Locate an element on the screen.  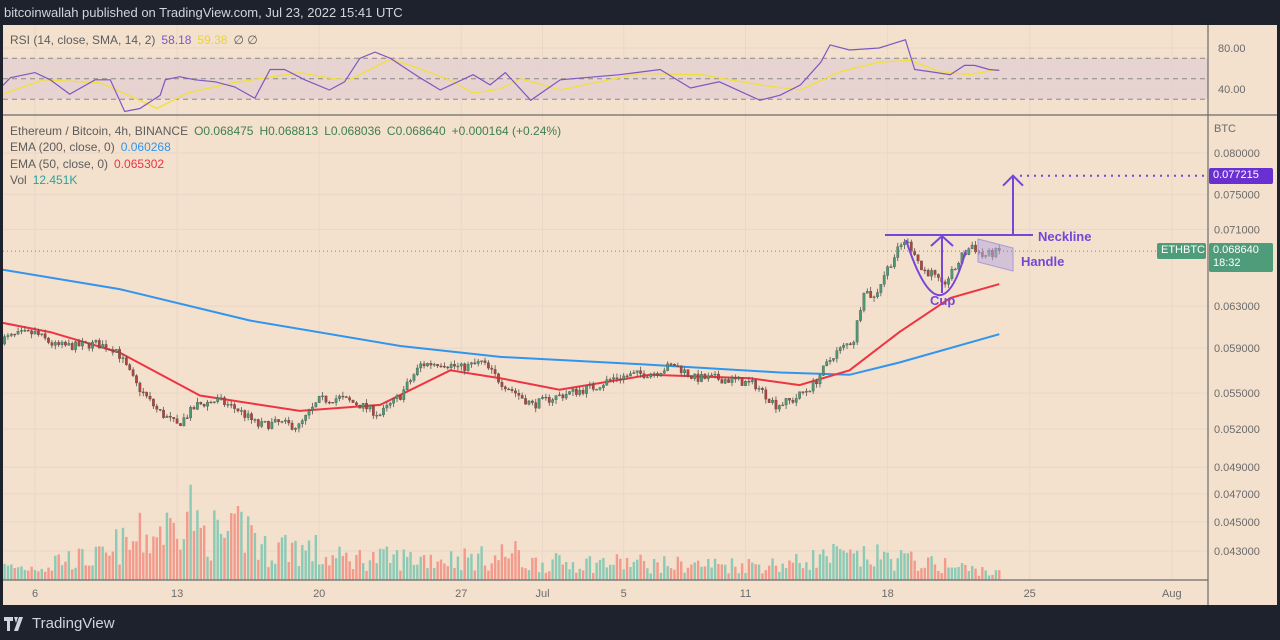
tradingview-logo-icon is located at coordinates (13, 623).